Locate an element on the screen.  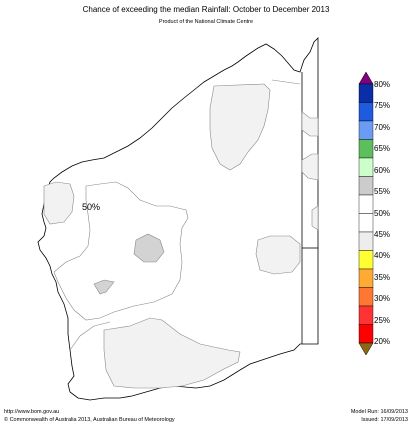
legend-label: 40% is located at coordinates (382, 256).